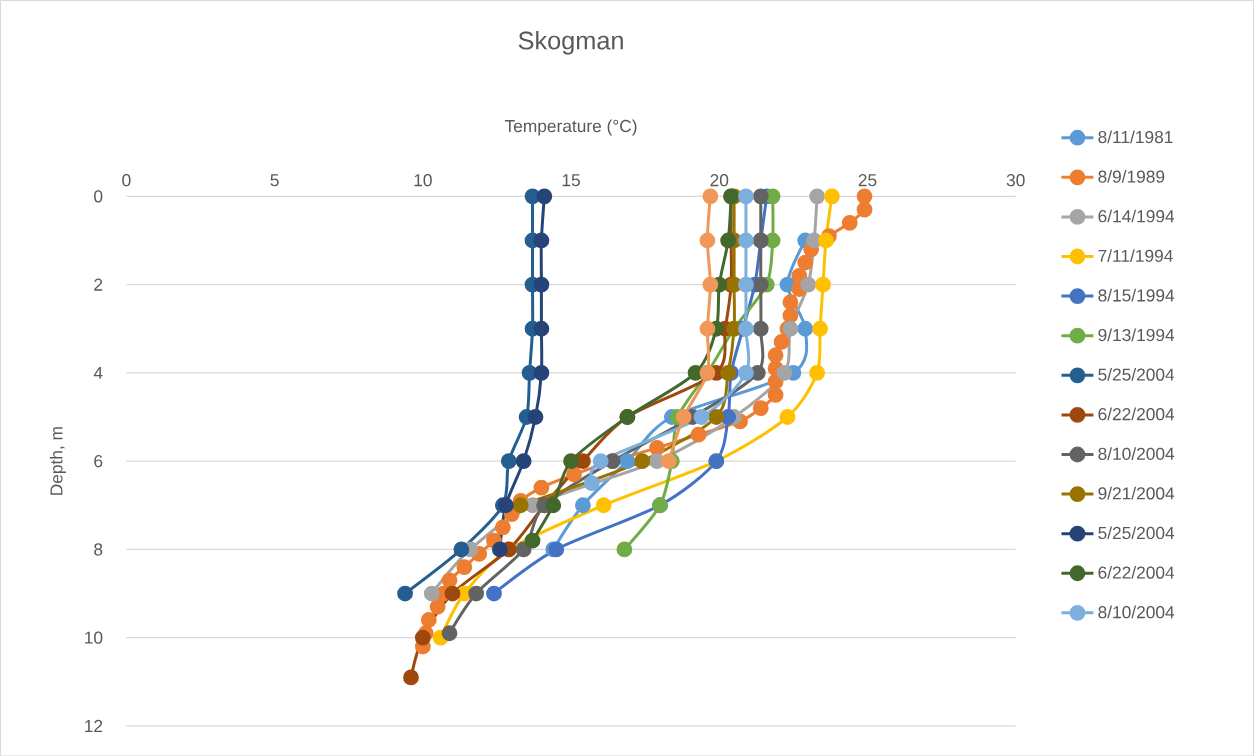 Image resolution: width=1254 pixels, height=756 pixels. Describe the element at coordinates (571, 180) in the screenshot. I see `x-tick-label: 15` at that location.